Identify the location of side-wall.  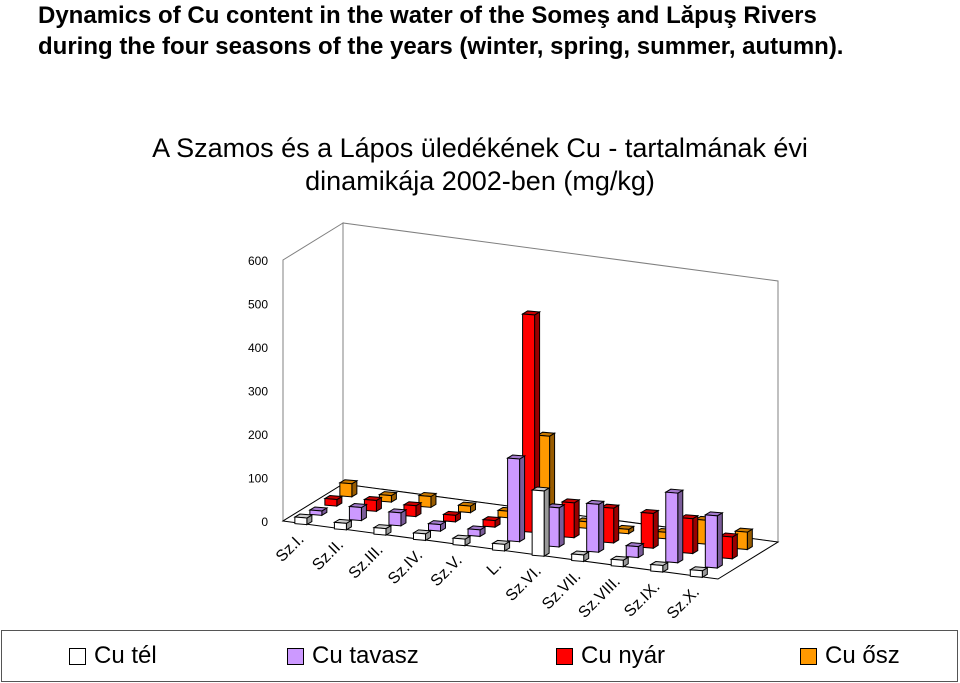
(313, 372).